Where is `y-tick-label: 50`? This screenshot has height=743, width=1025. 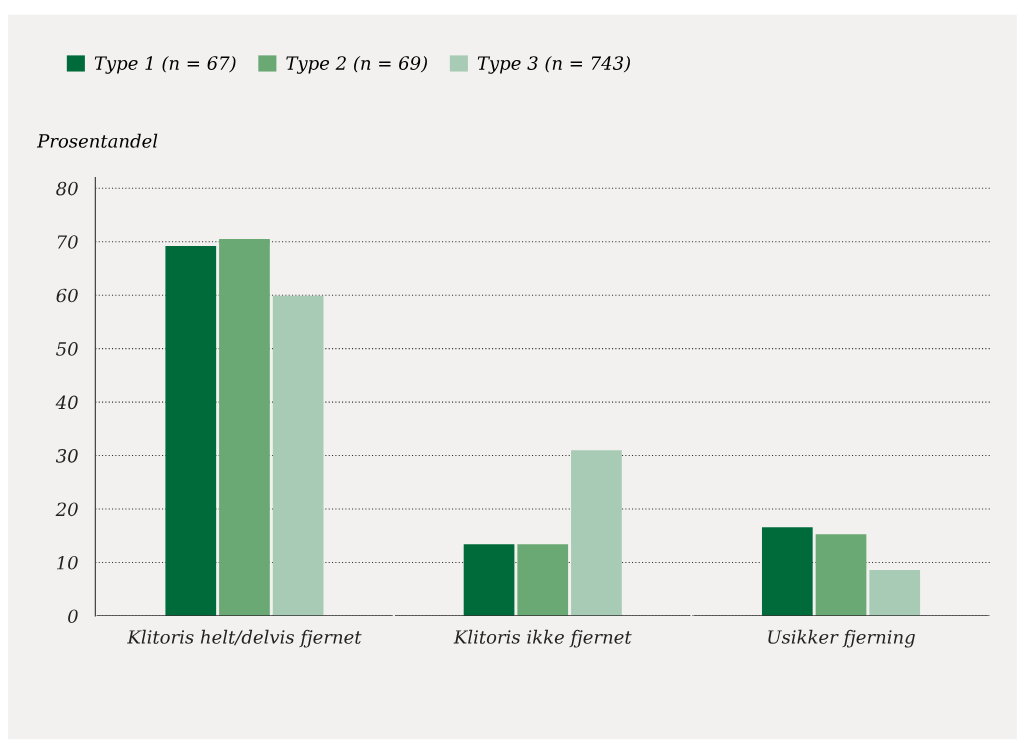 y-tick-label: 50 is located at coordinates (67, 349).